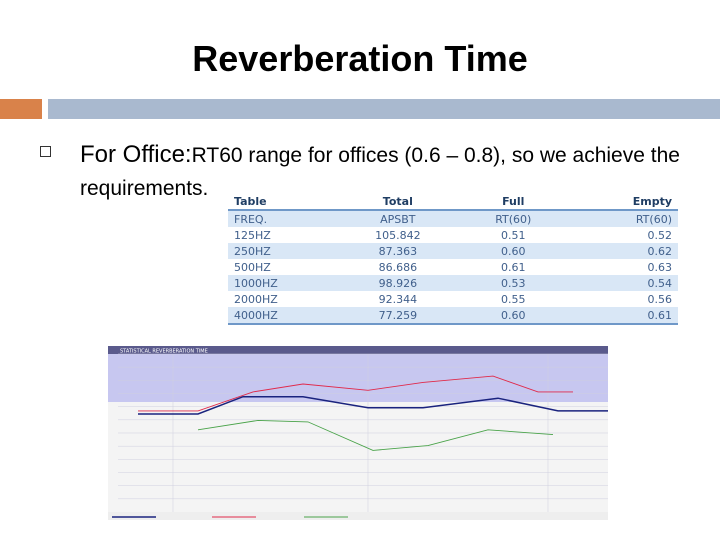 This screenshot has width=720, height=540. Describe the element at coordinates (281, 218) in the screenshot. I see `table-cell: FREQ.` at that location.